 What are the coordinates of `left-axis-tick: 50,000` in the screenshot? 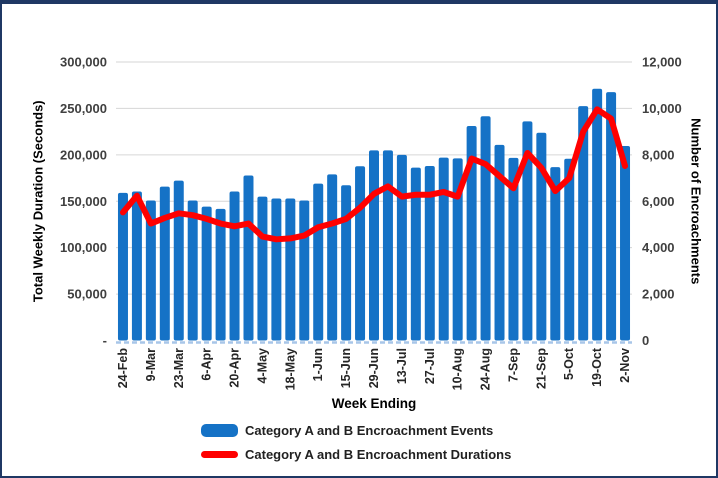 It's located at (87, 294).